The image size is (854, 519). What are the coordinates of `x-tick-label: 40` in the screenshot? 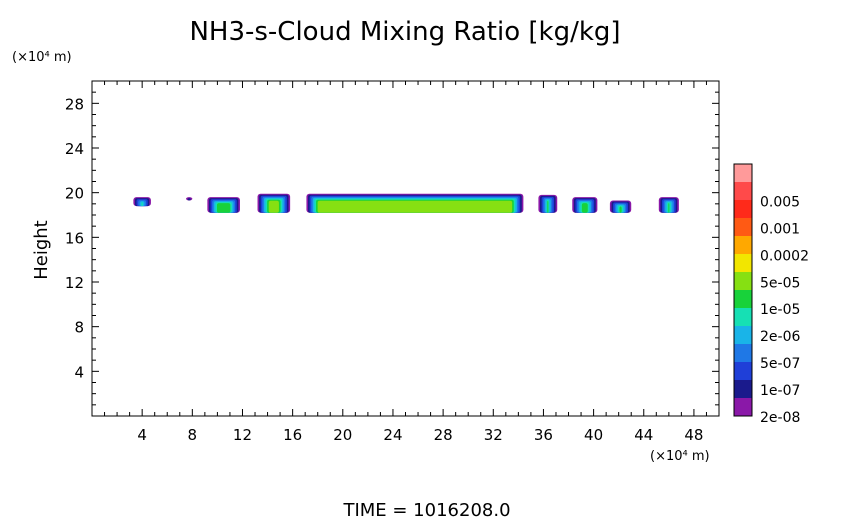 It's located at (593, 435).